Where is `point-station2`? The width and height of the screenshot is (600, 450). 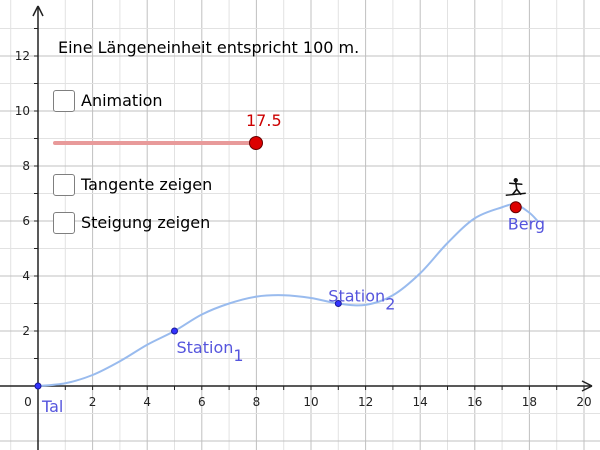 point-station2 is located at coordinates (338, 303).